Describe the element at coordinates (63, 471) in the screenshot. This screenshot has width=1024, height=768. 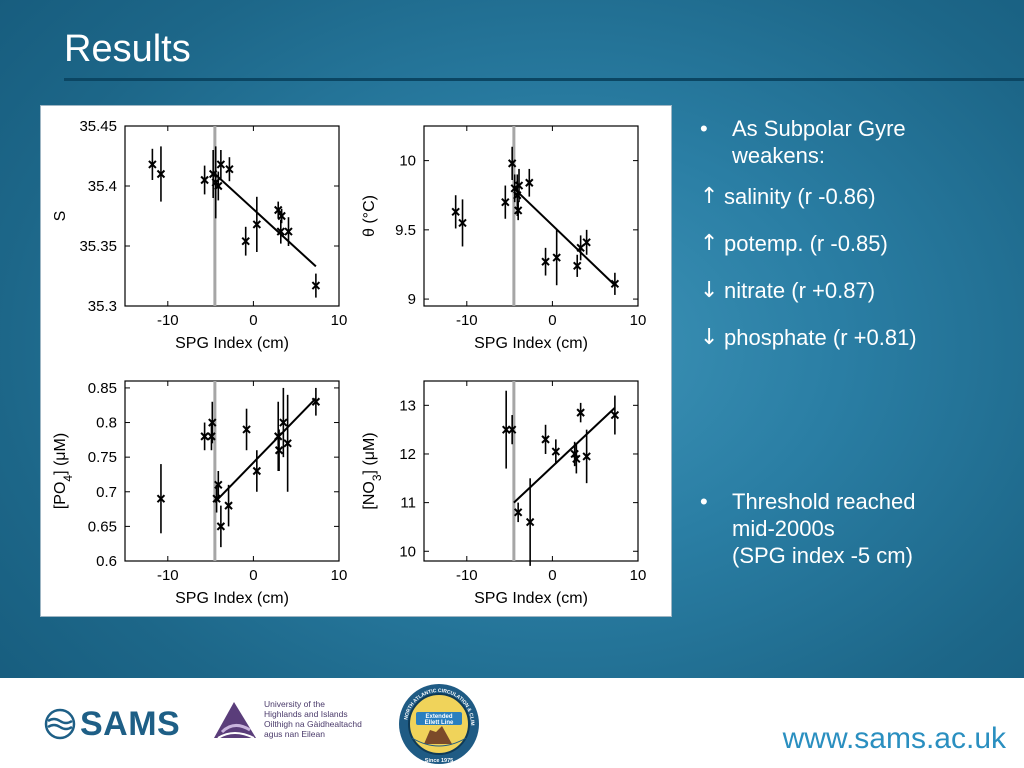
I see `y-axis-label: [PO4] (μM)` at that location.